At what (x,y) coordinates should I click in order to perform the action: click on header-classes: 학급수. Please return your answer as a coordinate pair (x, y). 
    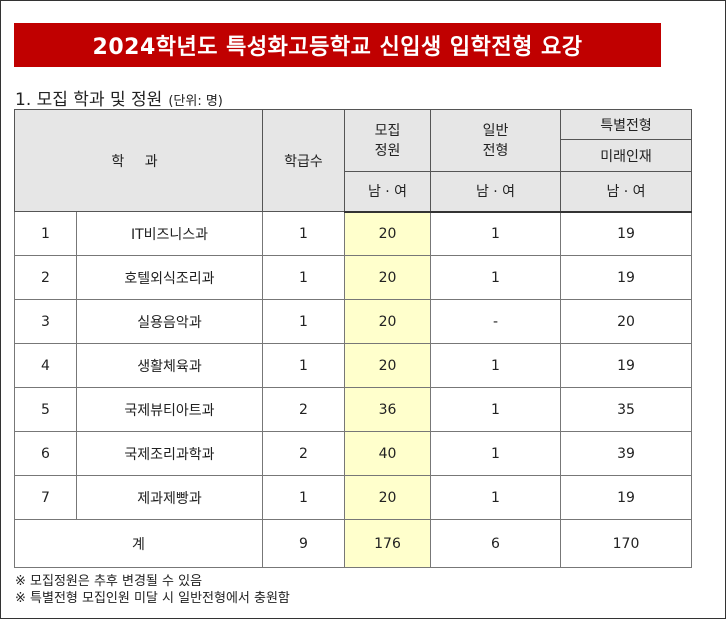
    Looking at the image, I should click on (303, 160).